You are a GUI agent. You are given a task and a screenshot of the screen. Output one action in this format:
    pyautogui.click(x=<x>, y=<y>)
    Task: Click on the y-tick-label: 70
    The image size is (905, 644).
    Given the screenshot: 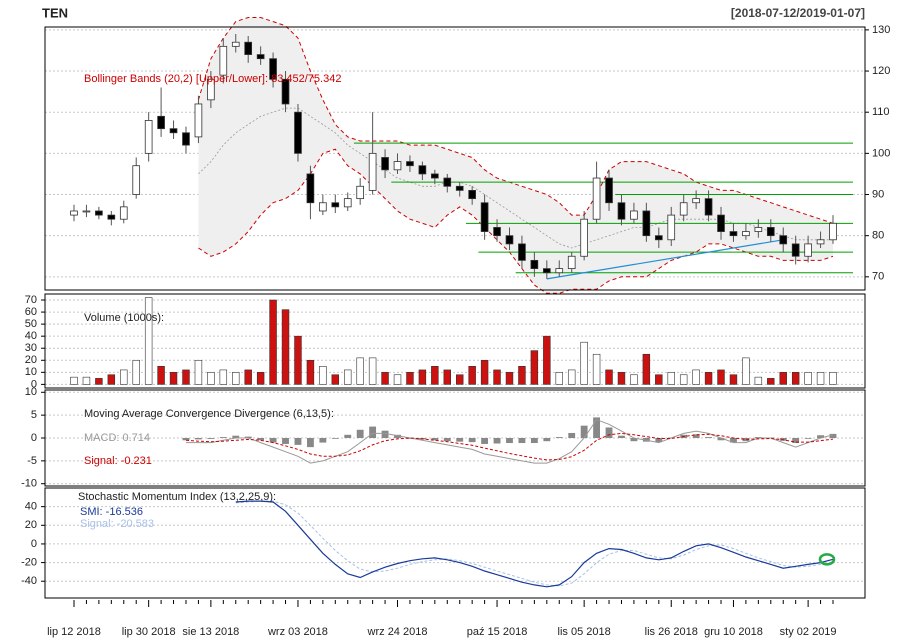 What is the action you would take?
    pyautogui.click(x=878, y=277)
    